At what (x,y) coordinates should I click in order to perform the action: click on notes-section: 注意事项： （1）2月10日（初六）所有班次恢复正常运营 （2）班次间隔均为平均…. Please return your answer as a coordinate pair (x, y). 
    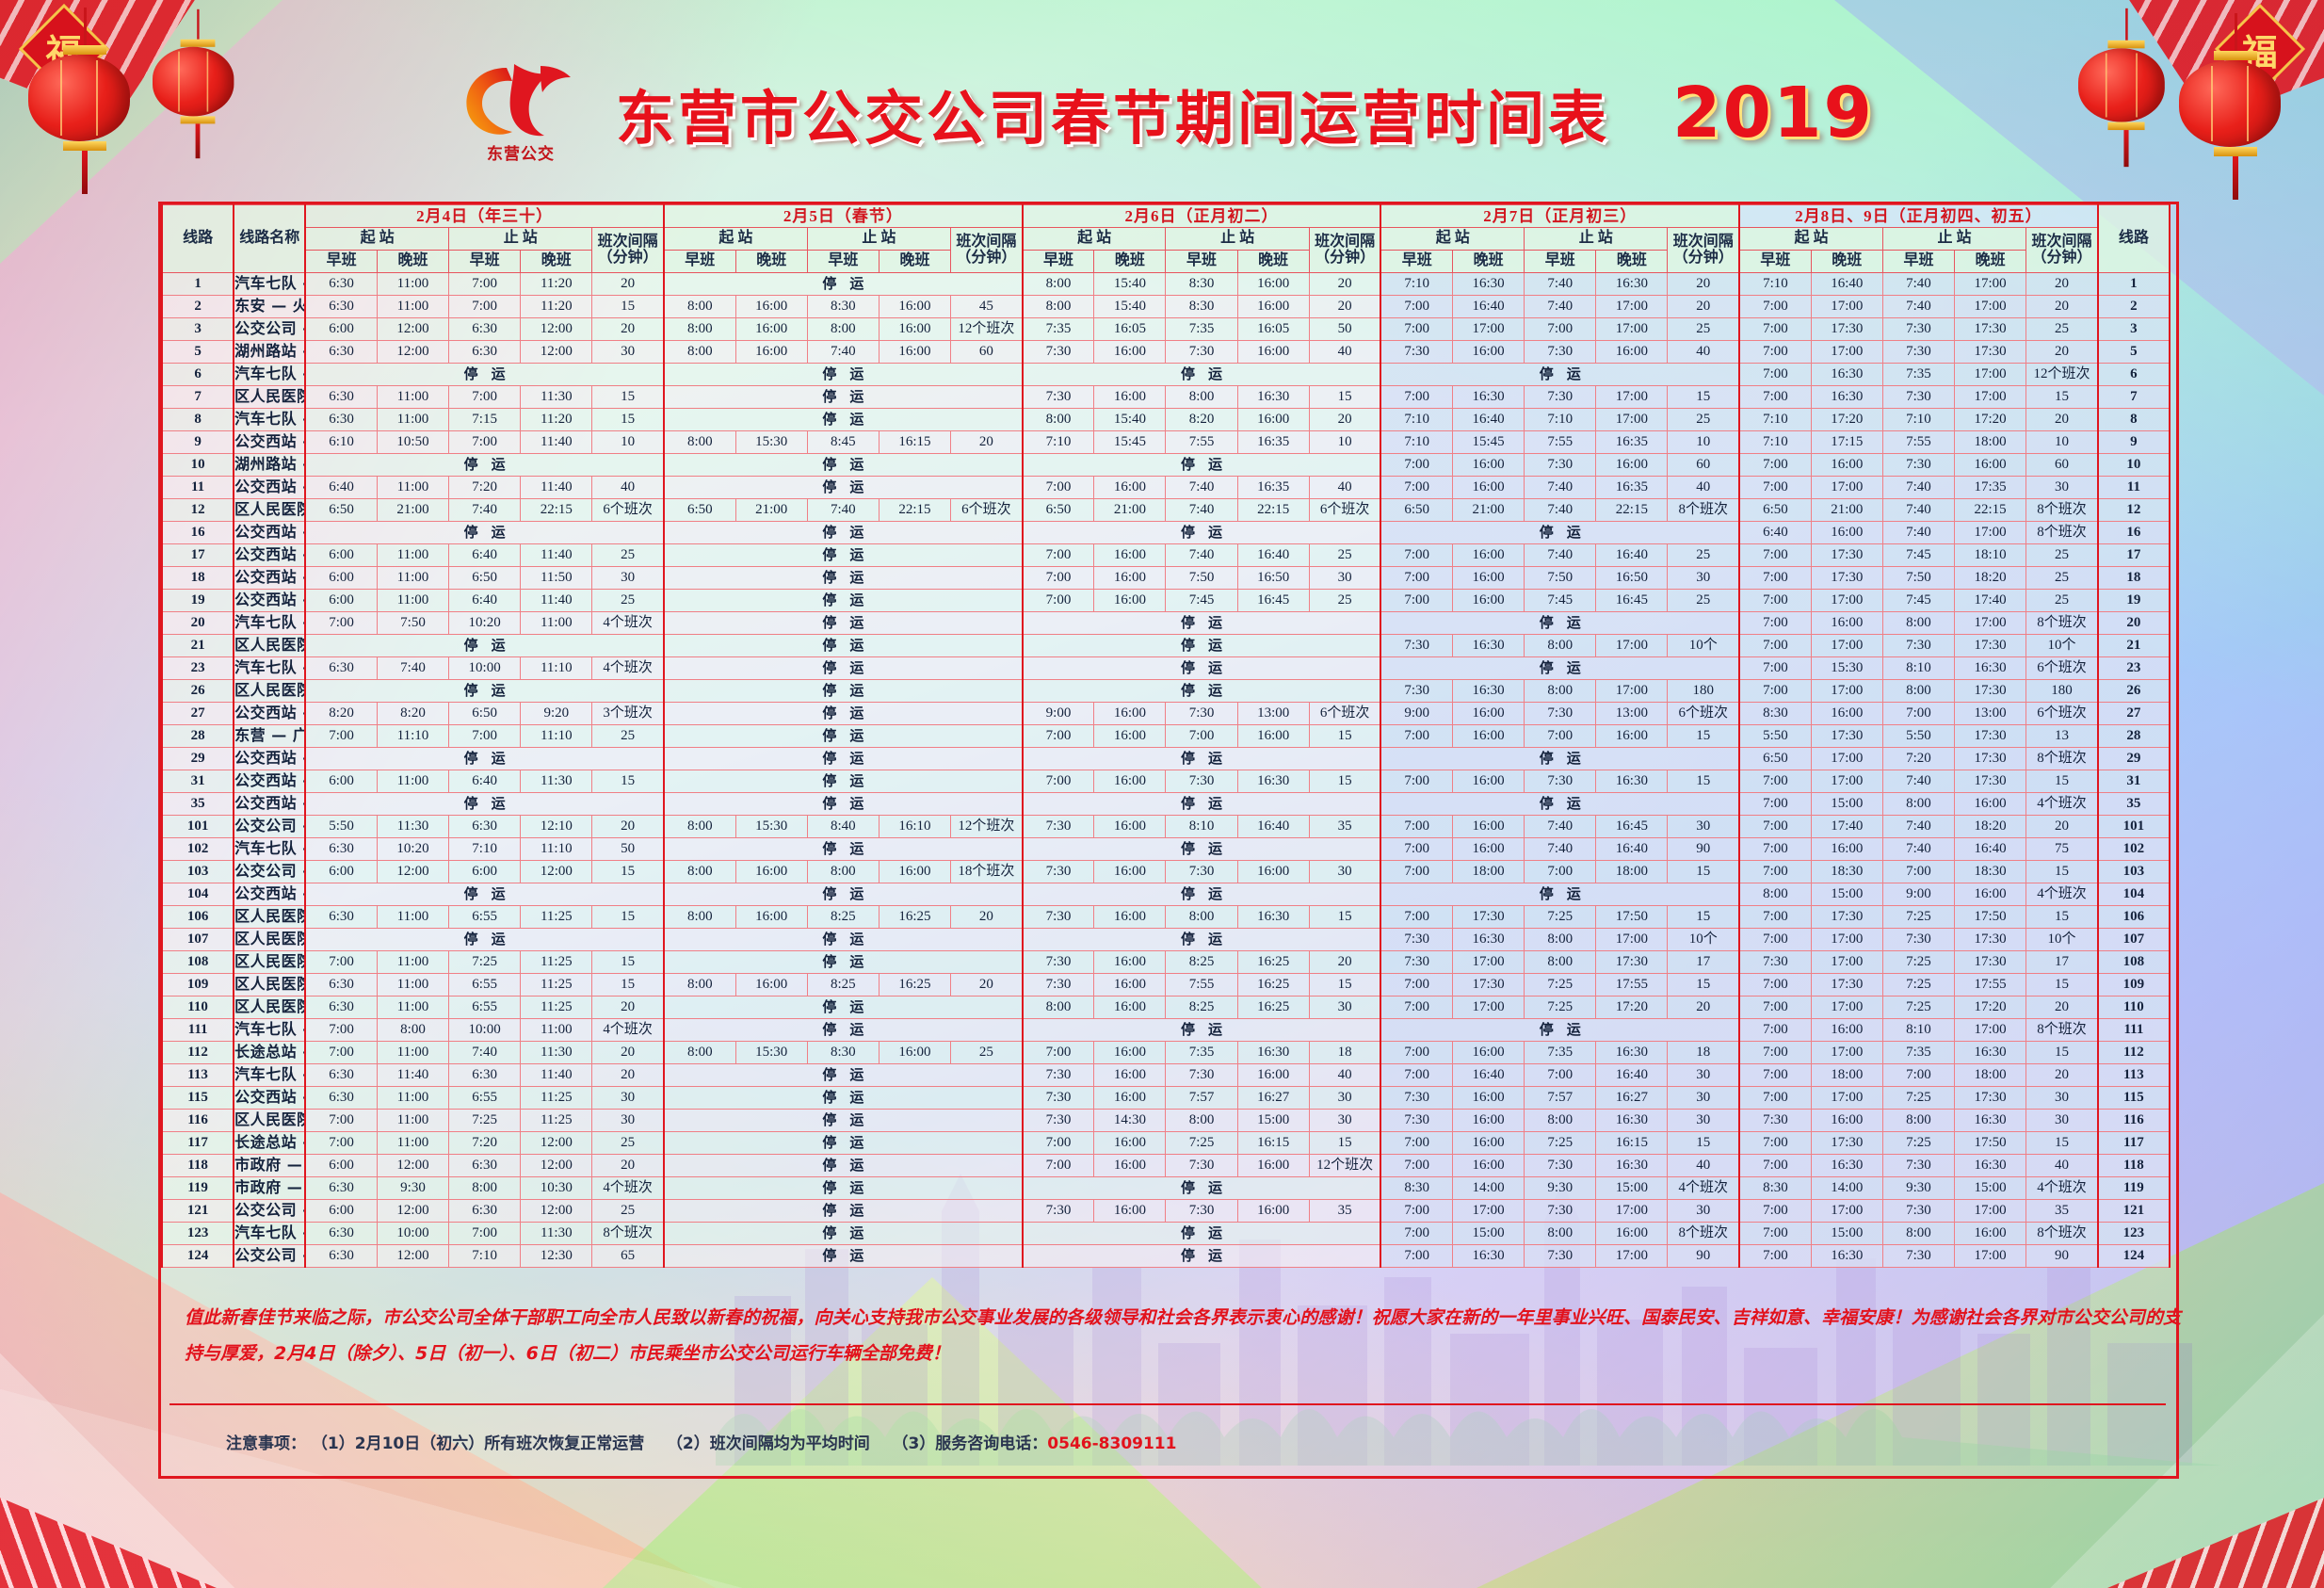
    Looking at the image, I should click on (1167, 1432).